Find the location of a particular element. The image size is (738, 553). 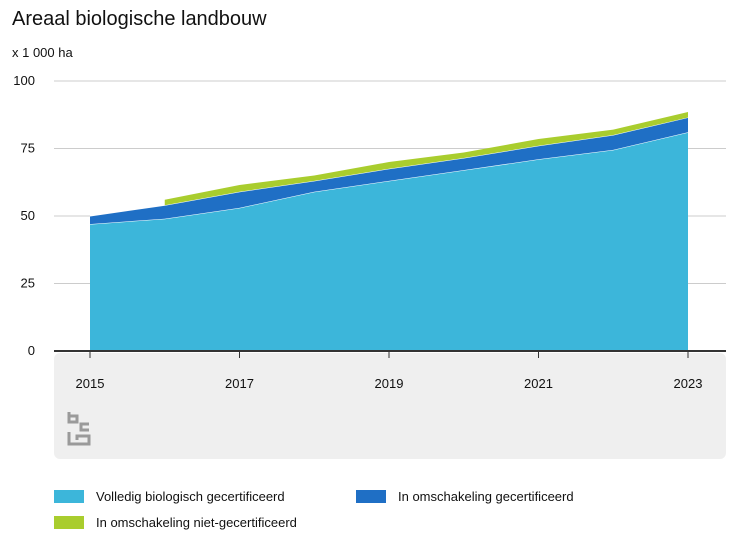

legend-label-volledig: Volledig biologisch gecertificeerd is located at coordinates (190, 496).